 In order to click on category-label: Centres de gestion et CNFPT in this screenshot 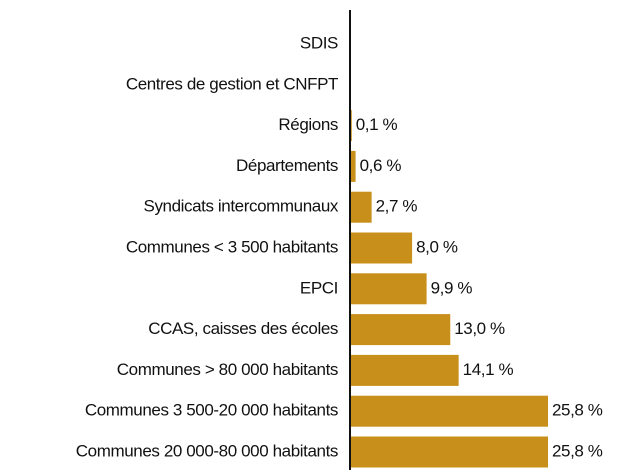, I will do `click(232, 83)`.